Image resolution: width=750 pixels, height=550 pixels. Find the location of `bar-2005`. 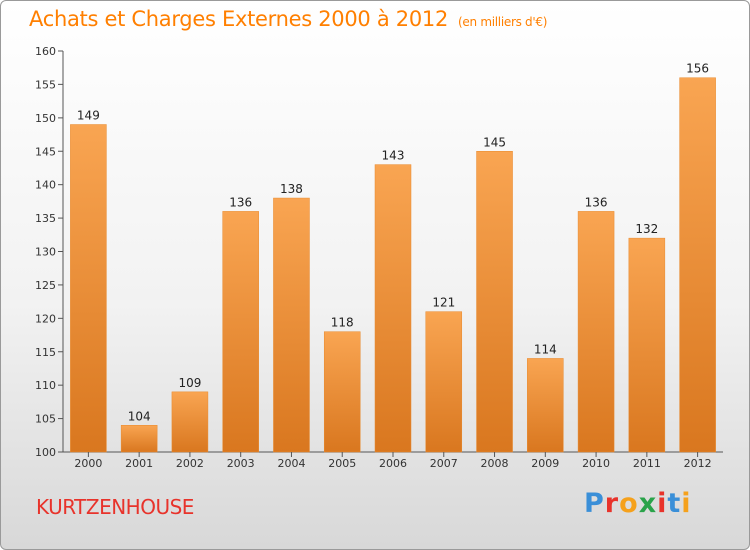

bar-2005 is located at coordinates (342, 392).